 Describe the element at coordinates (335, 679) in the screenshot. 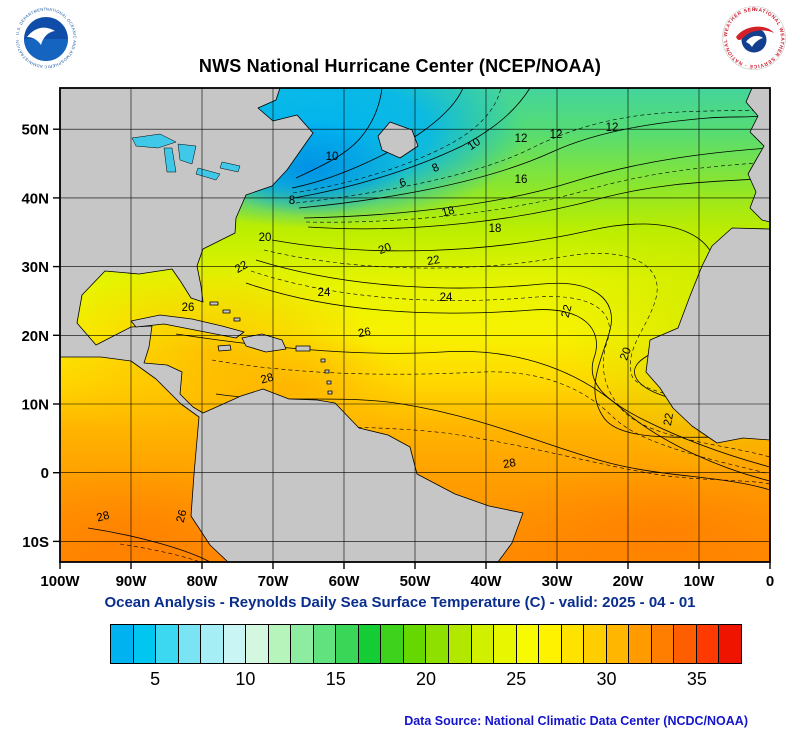

I see `colorbar-tick-label: 15` at that location.